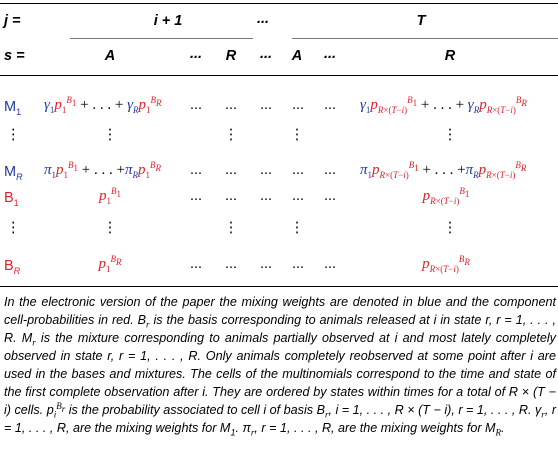  I want to click on col-A2-header: A, so click(297, 56).